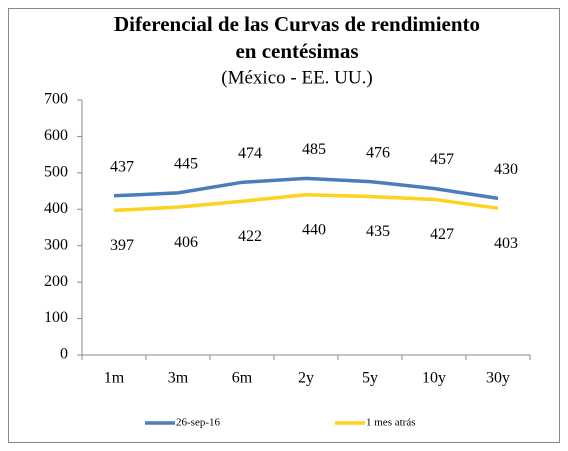 Image resolution: width=568 pixels, height=451 pixels. Describe the element at coordinates (498, 378) in the screenshot. I see `x-tick-label: 30y` at that location.